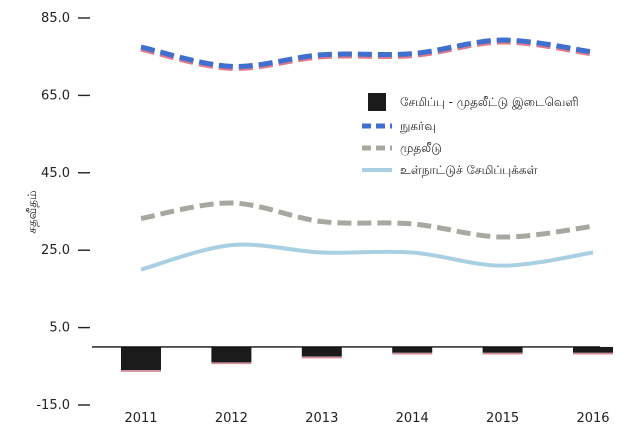  What do you see at coordinates (321, 418) in the screenshot?
I see `x-tick-label: 2013` at bounding box center [321, 418].